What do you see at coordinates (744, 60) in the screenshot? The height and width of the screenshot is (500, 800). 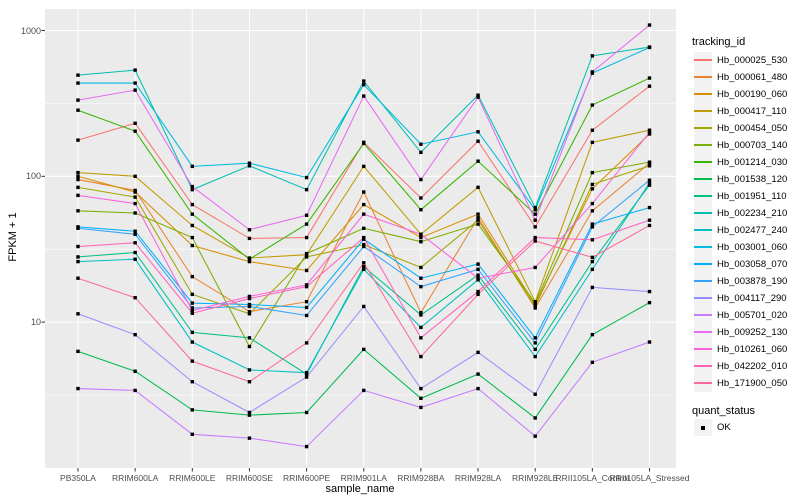 I see `legend-item-Hb_000025_530: Hb_000025_530` at bounding box center [744, 60].